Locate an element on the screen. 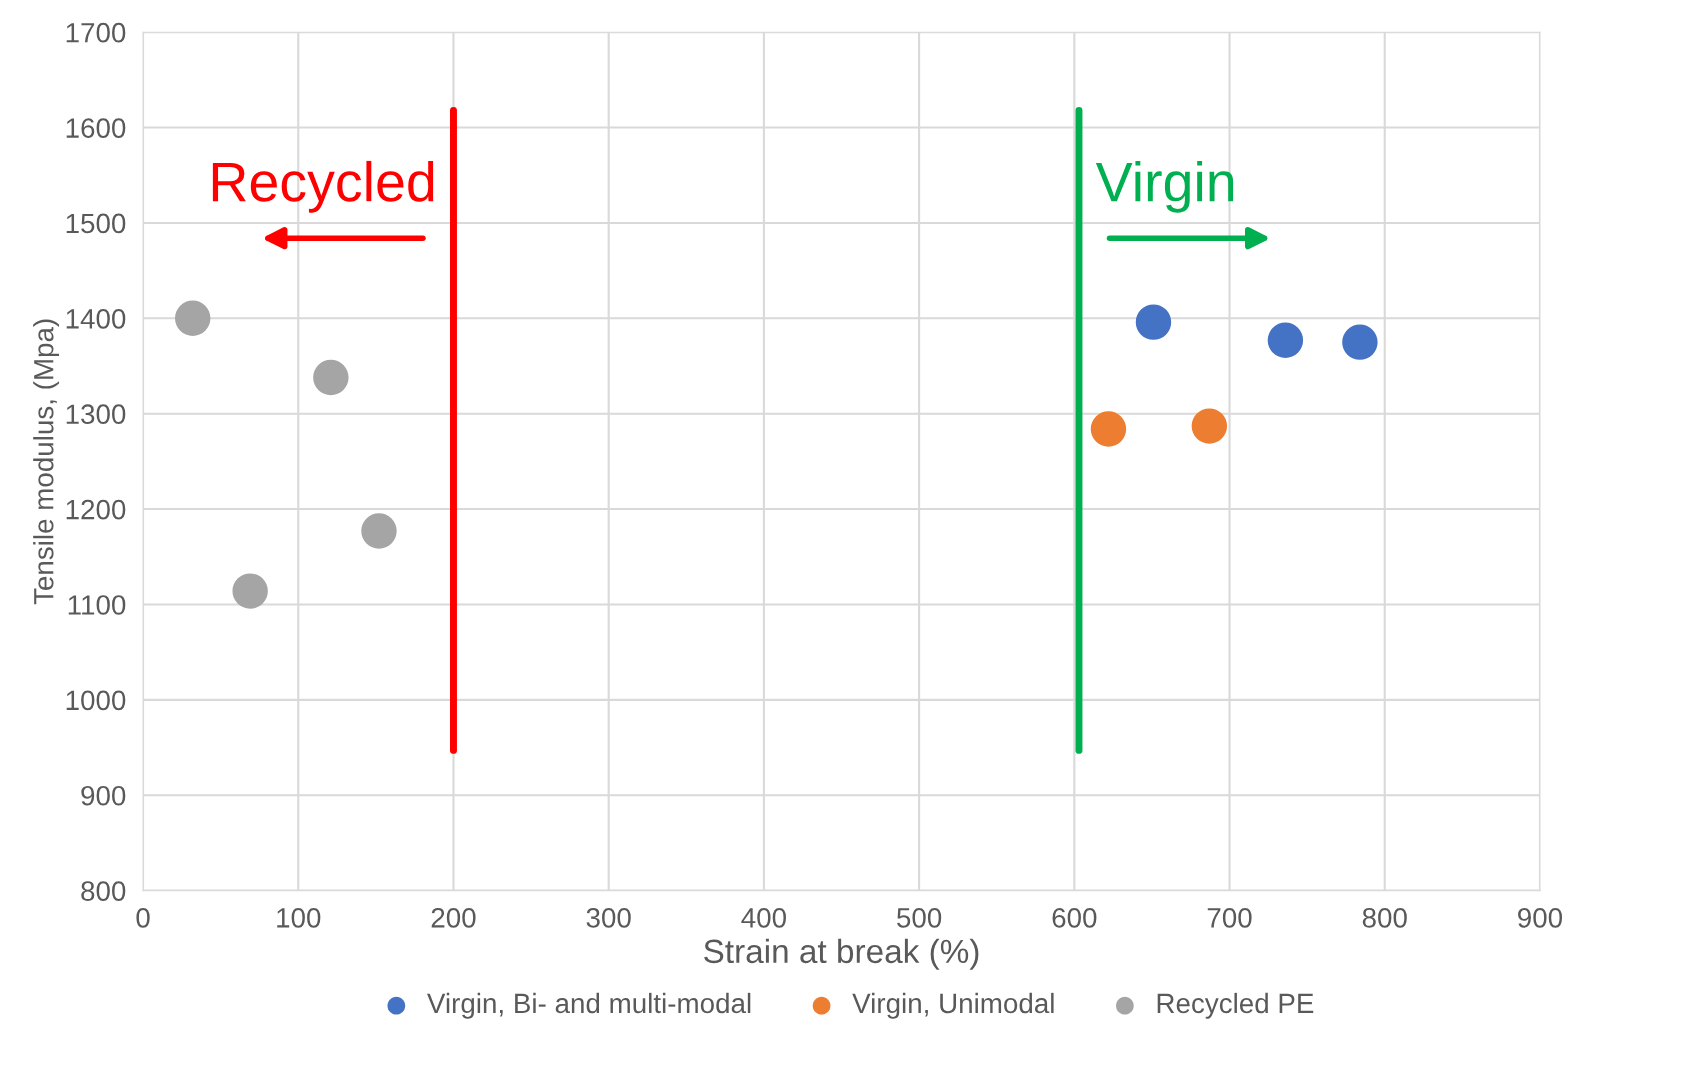 This screenshot has height=1073, width=1683. legend-label: Virgin, Bi- and multi-modal is located at coordinates (589, 1005).